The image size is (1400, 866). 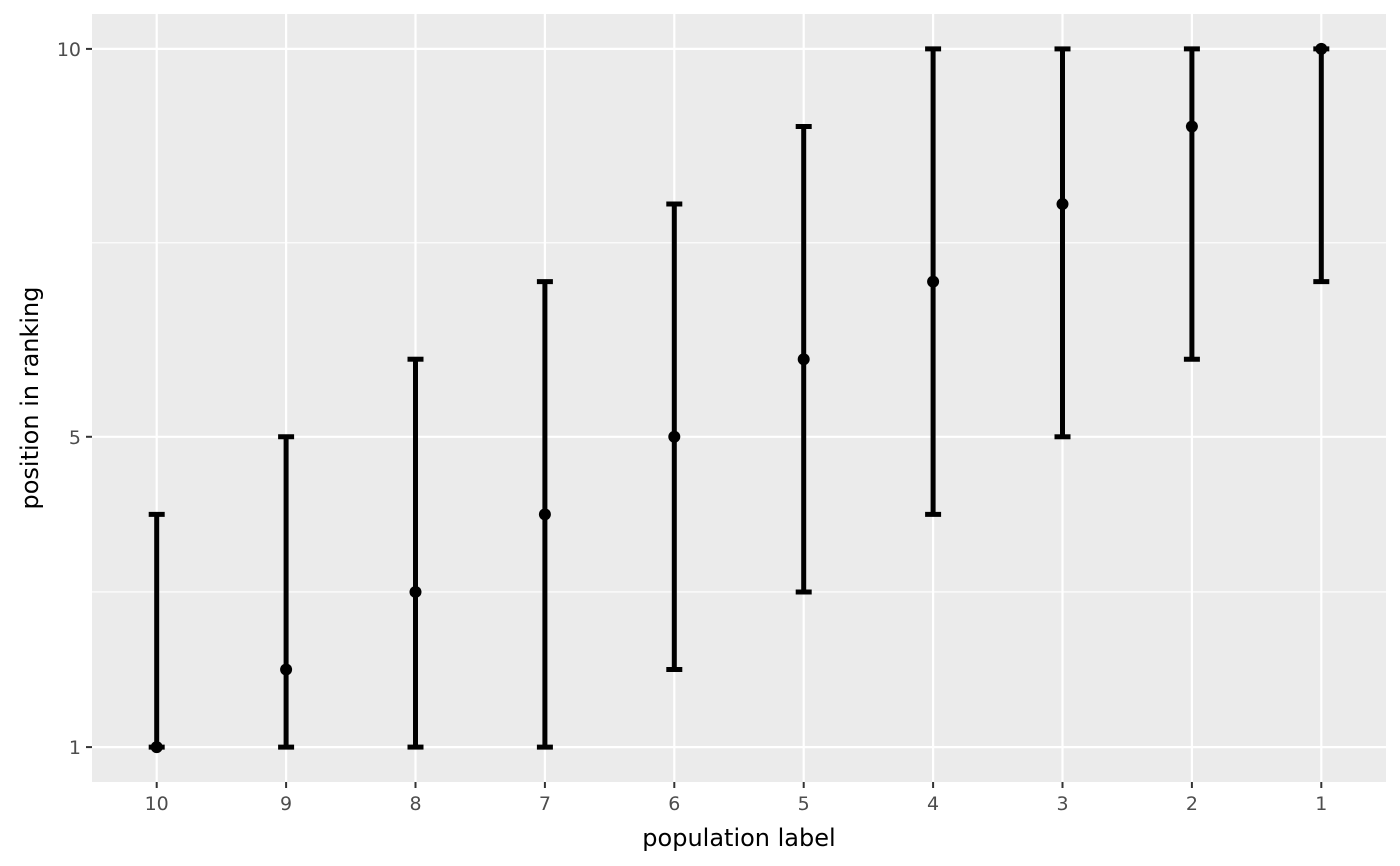 What do you see at coordinates (286, 804) in the screenshot?
I see `x-tick-label-1: 9` at bounding box center [286, 804].